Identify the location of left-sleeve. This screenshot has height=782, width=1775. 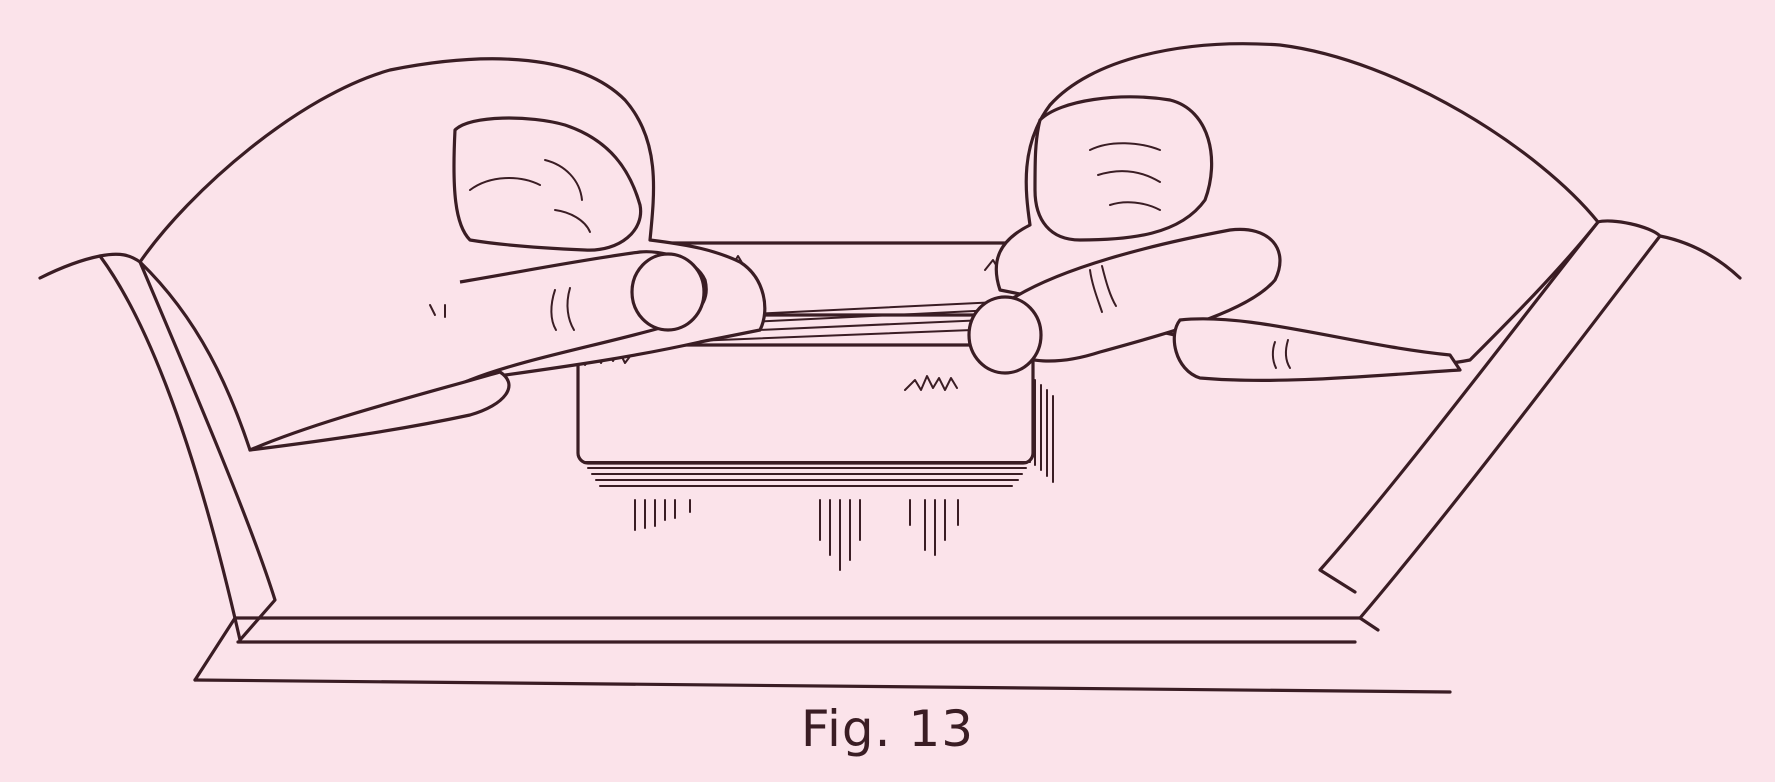
(157, 447).